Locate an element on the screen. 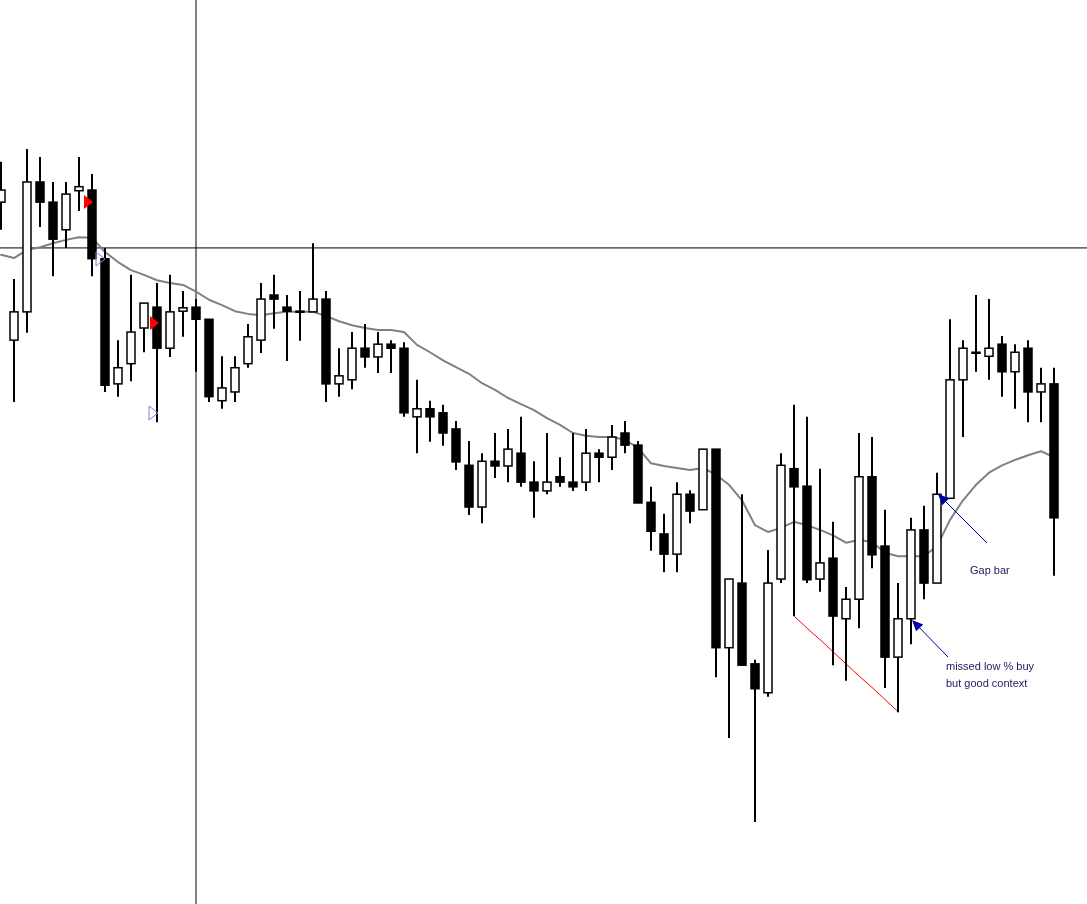  annotation: missed low % buy but good context is located at coordinates (990, 674).